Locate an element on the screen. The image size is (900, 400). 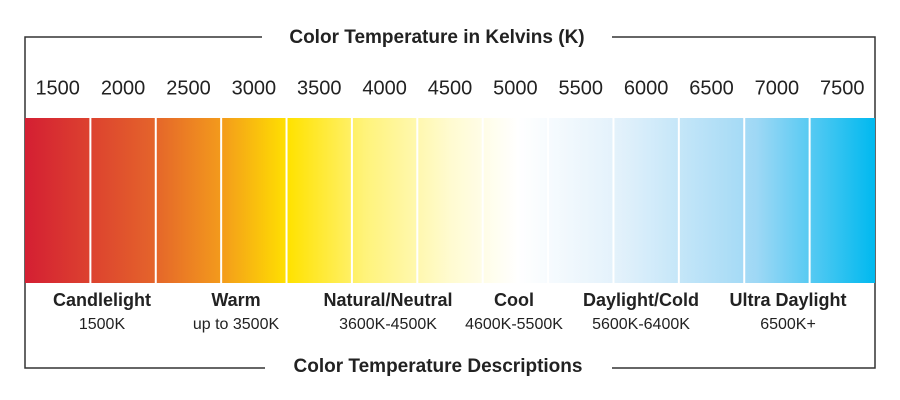
footer-title: Color Temperature Descriptions is located at coordinates (438, 366).